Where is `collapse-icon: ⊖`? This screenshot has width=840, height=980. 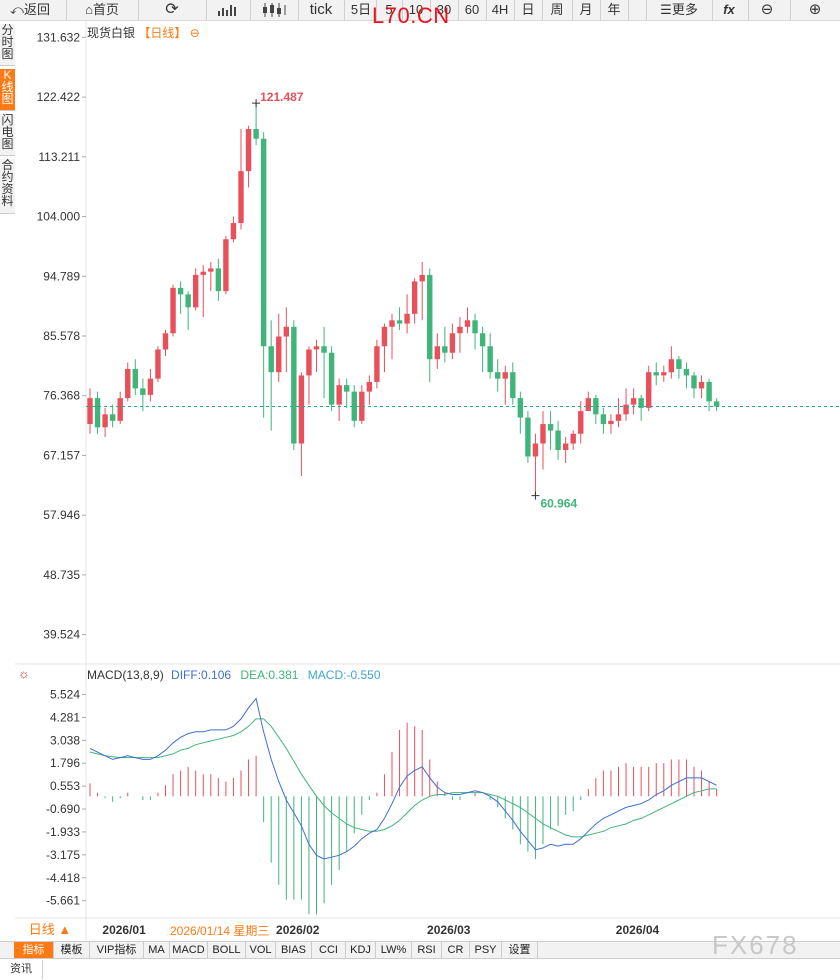
collapse-icon: ⊖ is located at coordinates (194, 33).